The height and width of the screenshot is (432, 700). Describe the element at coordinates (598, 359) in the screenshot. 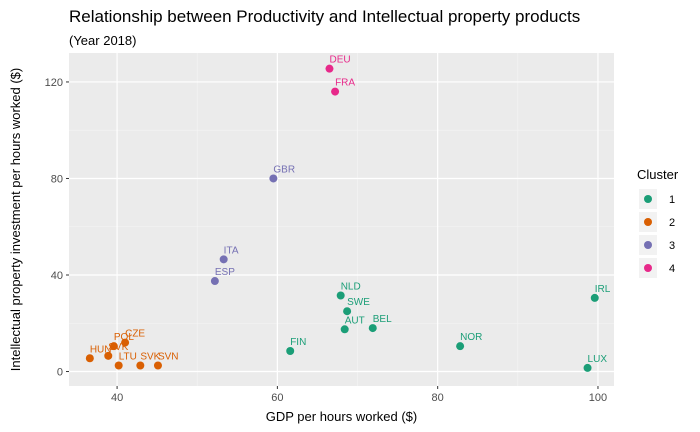

I see `point-label: LUX` at that location.